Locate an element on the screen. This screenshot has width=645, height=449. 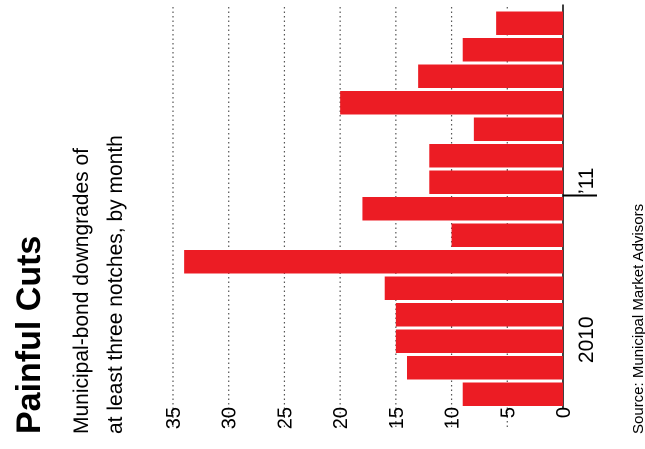
bar-nov-2010 is located at coordinates (518, 129).